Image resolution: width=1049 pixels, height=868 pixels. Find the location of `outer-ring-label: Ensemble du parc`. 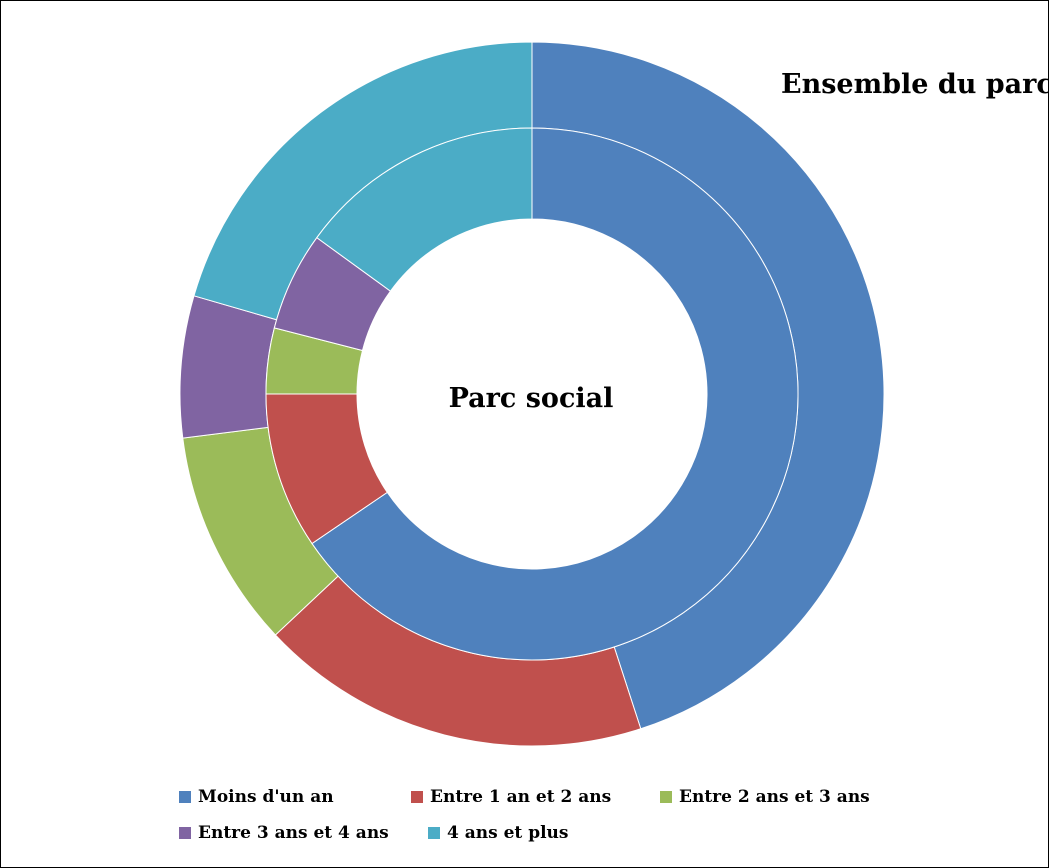

outer-ring-label: Ensemble du parc is located at coordinates (915, 84).